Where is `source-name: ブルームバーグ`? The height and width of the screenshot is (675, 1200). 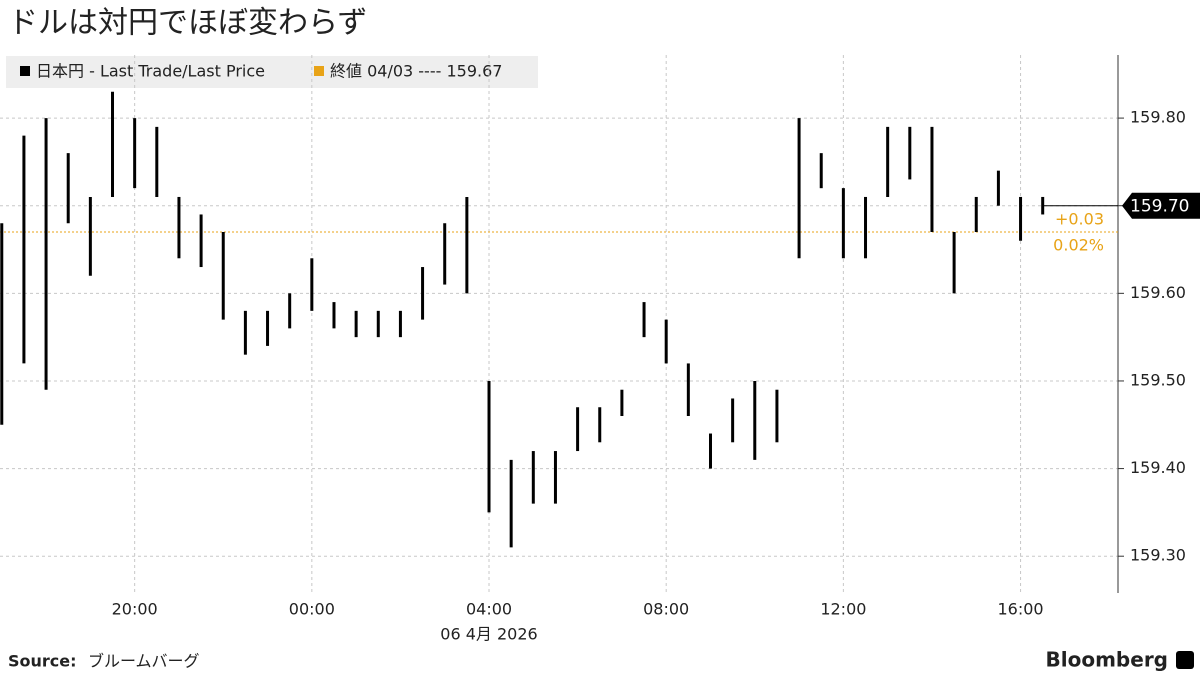 source-name: ブルームバーグ is located at coordinates (144, 661).